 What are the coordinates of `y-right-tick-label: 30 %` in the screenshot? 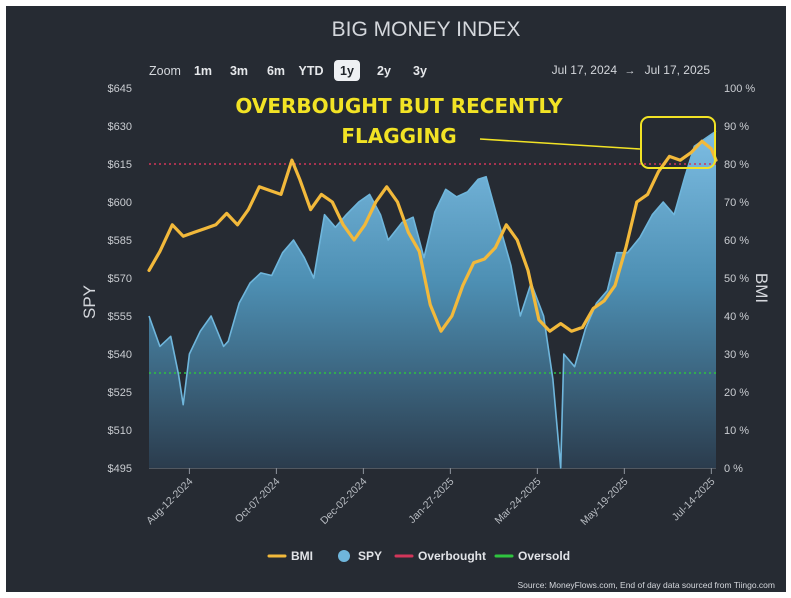 It's located at (736, 355).